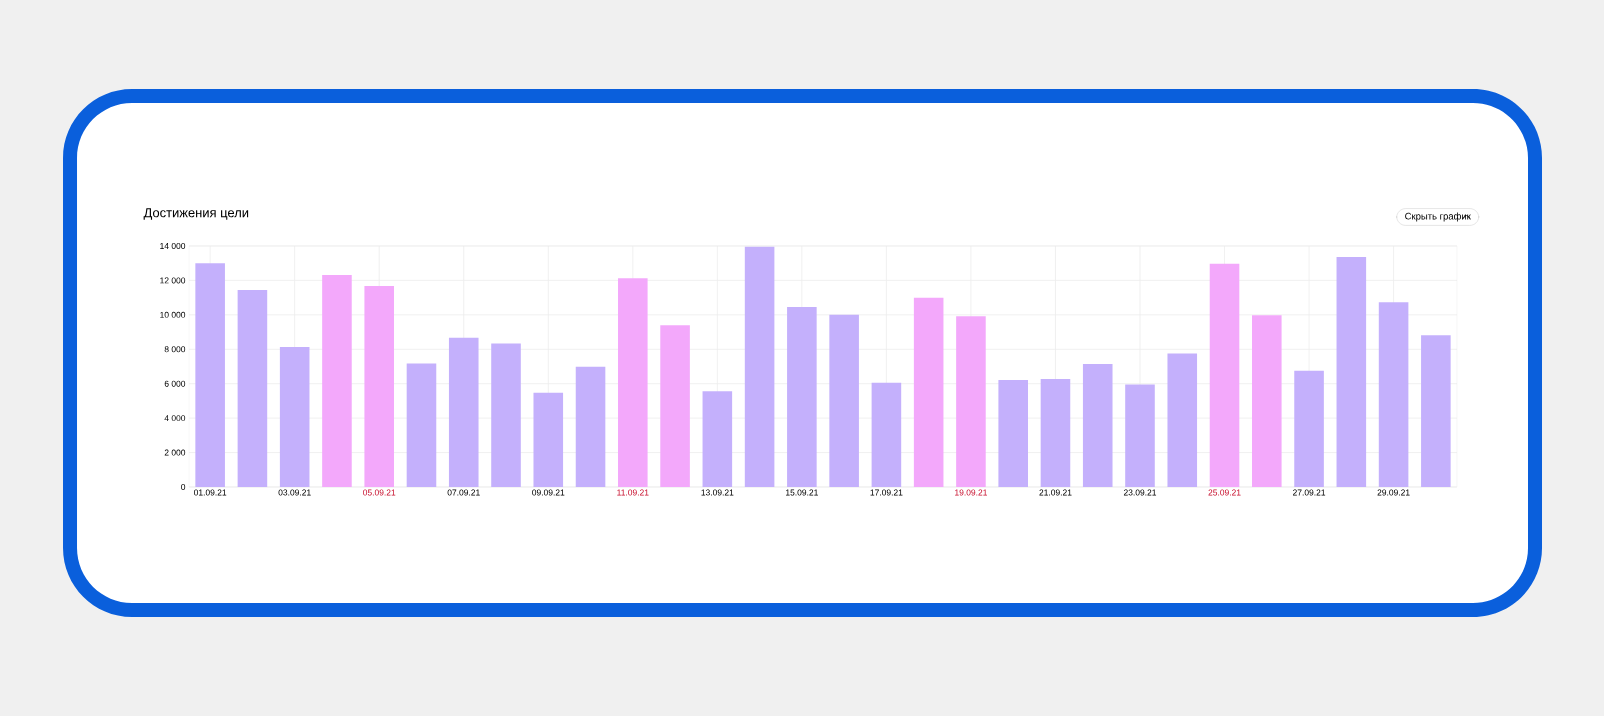 Image resolution: width=1604 pixels, height=716 pixels. Describe the element at coordinates (1140, 492) in the screenshot. I see `x-tick-label: 23.09.21` at that location.